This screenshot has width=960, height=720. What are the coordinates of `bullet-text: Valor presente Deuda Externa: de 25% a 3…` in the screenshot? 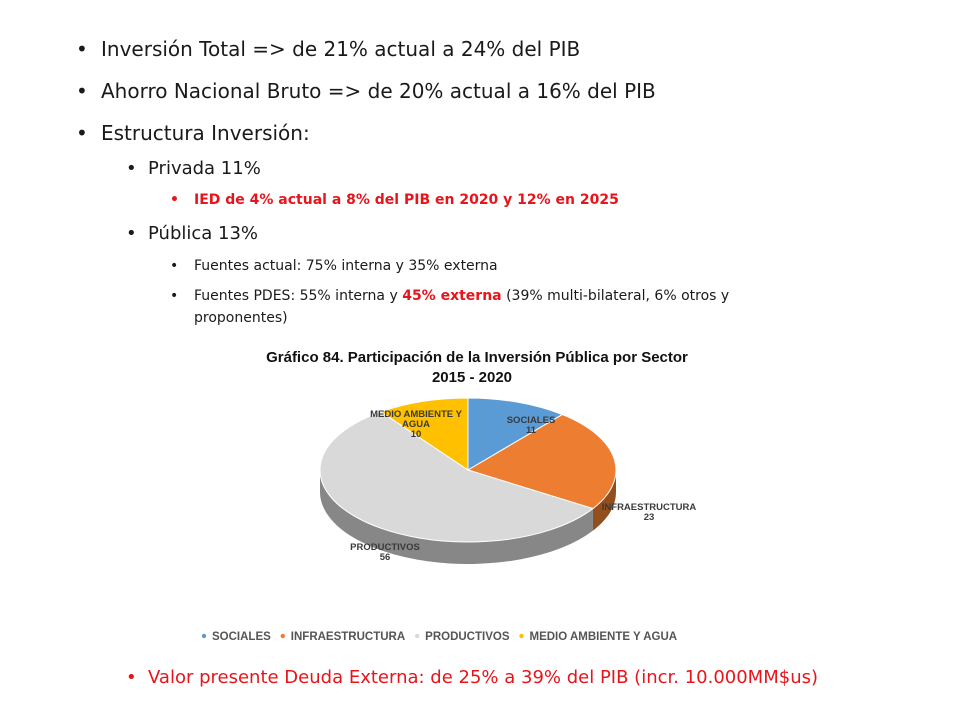 It's located at (483, 677).